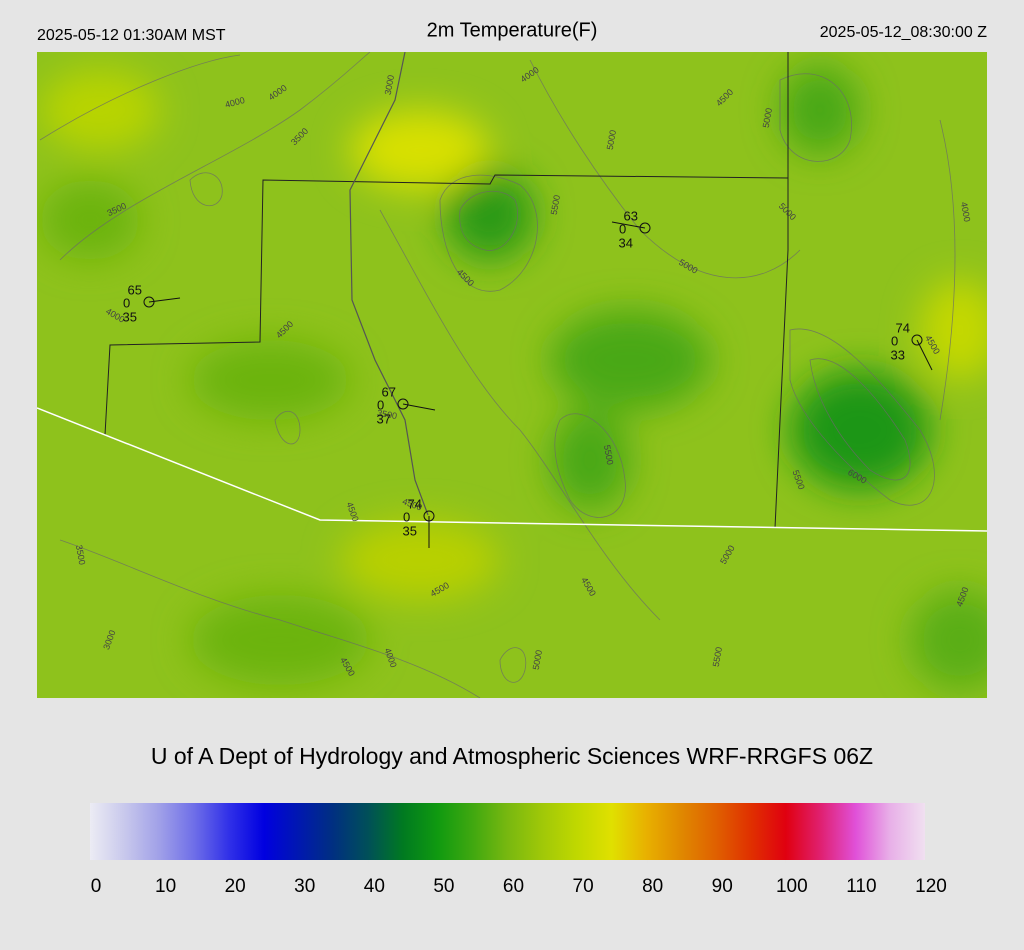 This screenshot has height=950, width=1024. I want to click on river, so click(389, 284).